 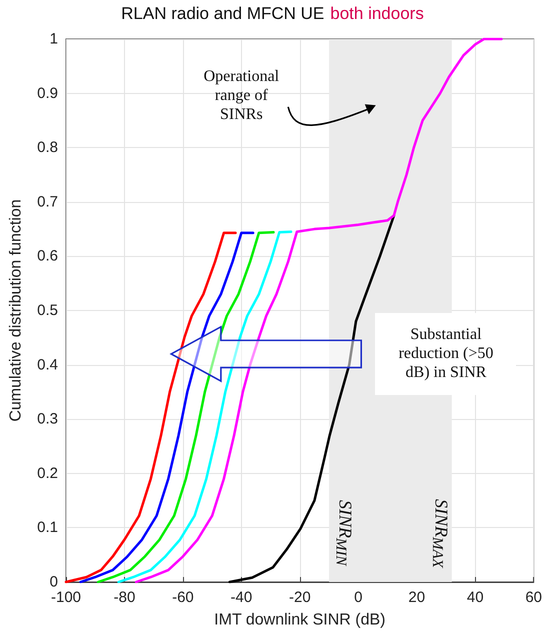 I want to click on y-tick-label: 0.2, so click(x=47, y=473).